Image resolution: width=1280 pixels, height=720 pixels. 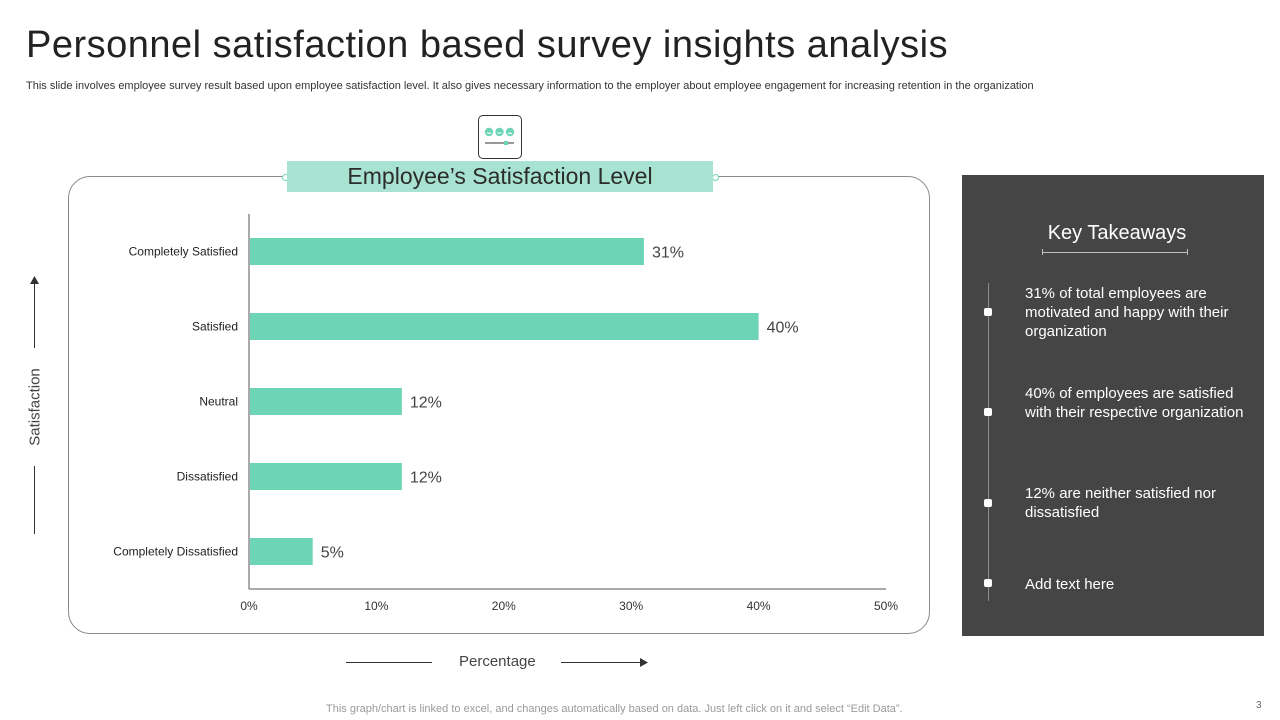 What do you see at coordinates (1117, 233) in the screenshot?
I see `key-takeaways-title: Key Takeaways` at bounding box center [1117, 233].